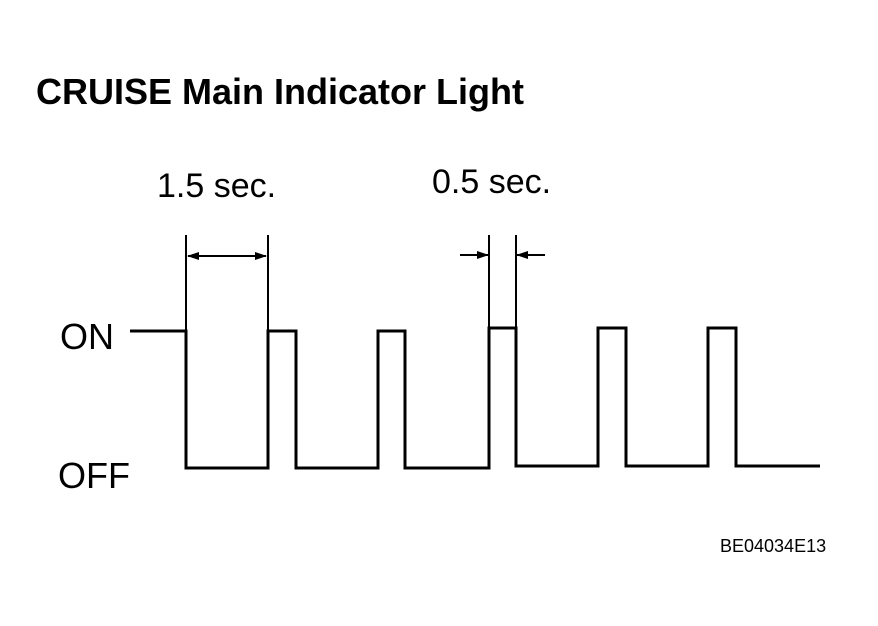 The width and height of the screenshot is (878, 626). Describe the element at coordinates (491, 182) in the screenshot. I see `period-short-label: 0.5 sec.` at that location.